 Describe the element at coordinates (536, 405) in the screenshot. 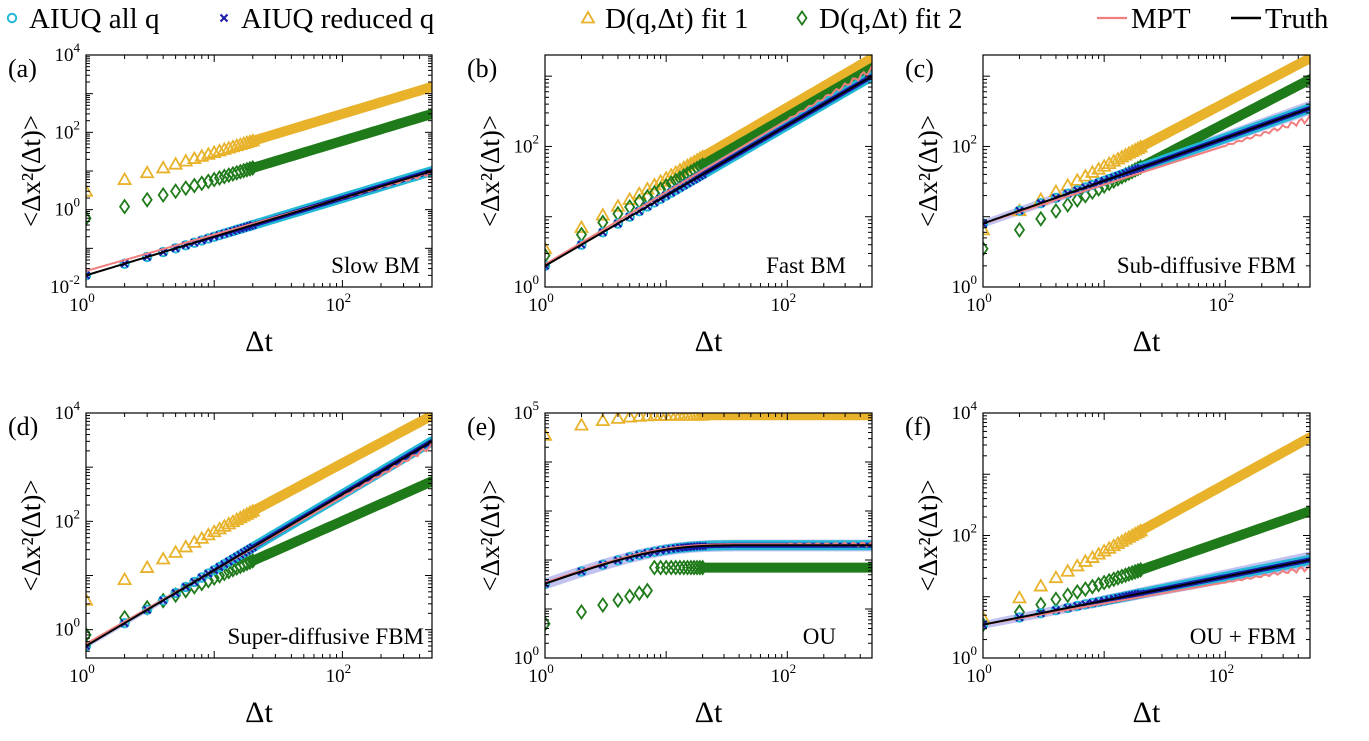

I see `y-tick-exponent: 5` at that location.